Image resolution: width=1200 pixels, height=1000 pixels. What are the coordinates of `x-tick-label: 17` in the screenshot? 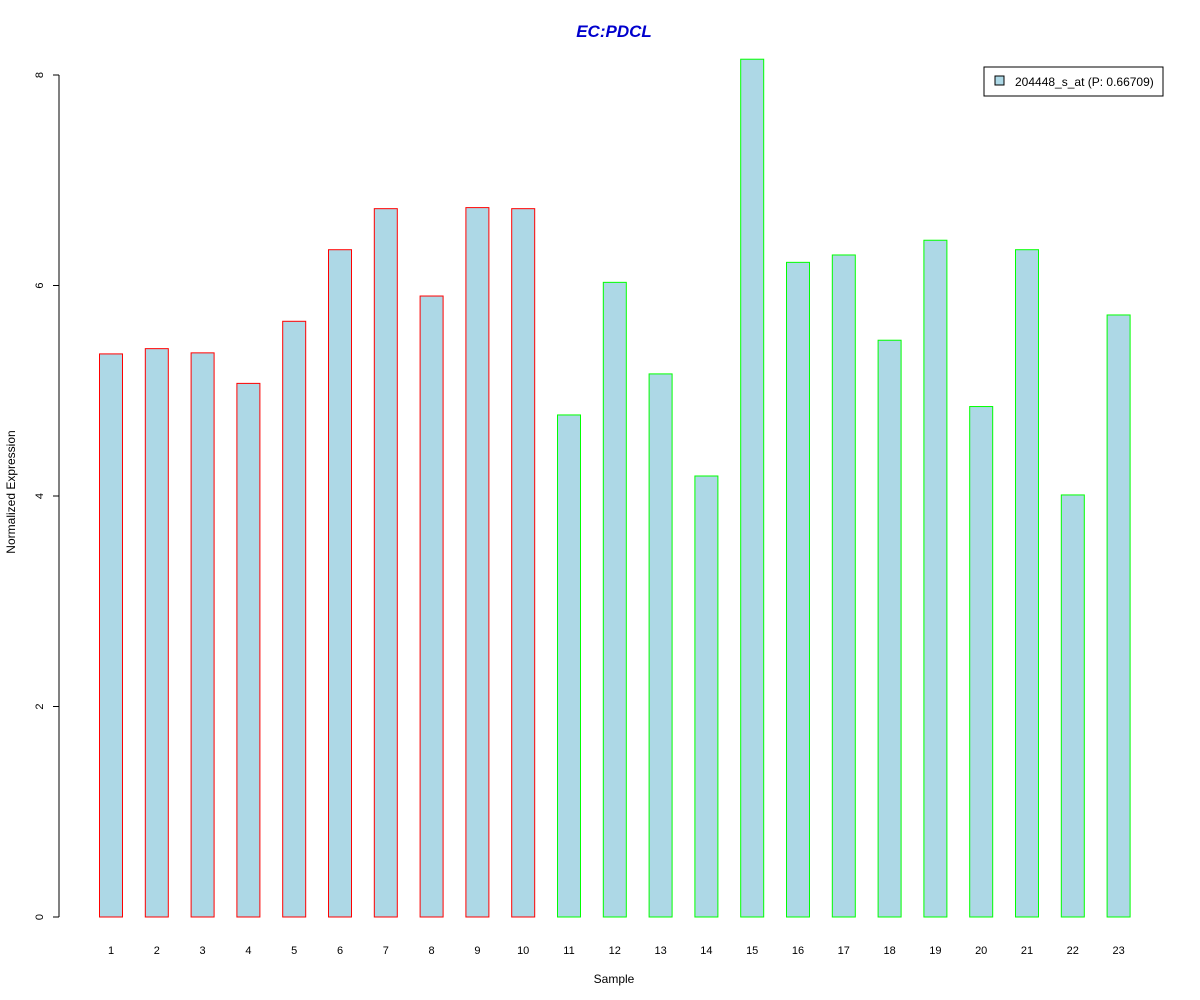 It's located at (844, 951).